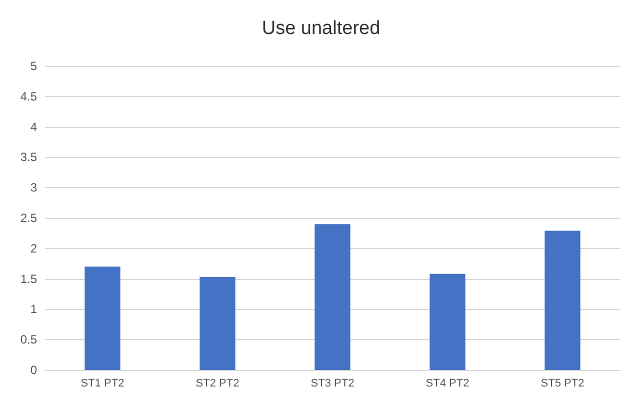 This screenshot has height=416, width=642. I want to click on y-tick-label: 1.5, so click(29, 279).